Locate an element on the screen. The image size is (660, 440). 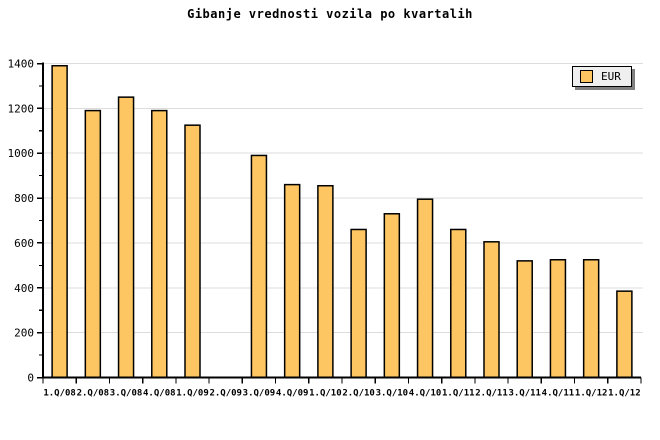
bar-1.Q/10 is located at coordinates (325, 281).